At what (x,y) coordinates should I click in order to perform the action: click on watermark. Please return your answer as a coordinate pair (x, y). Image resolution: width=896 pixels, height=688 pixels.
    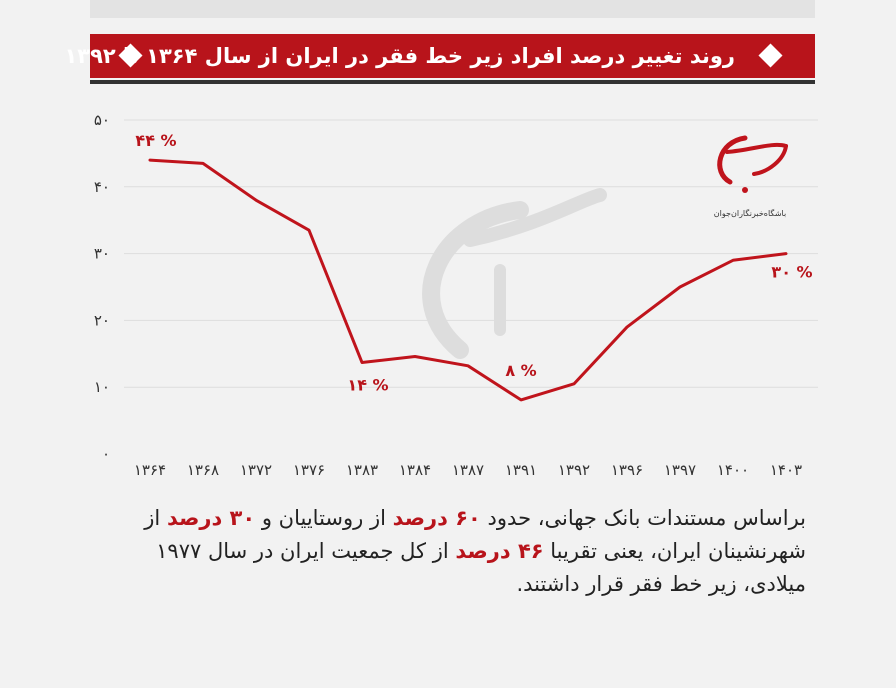
    Looking at the image, I should click on (514, 273).